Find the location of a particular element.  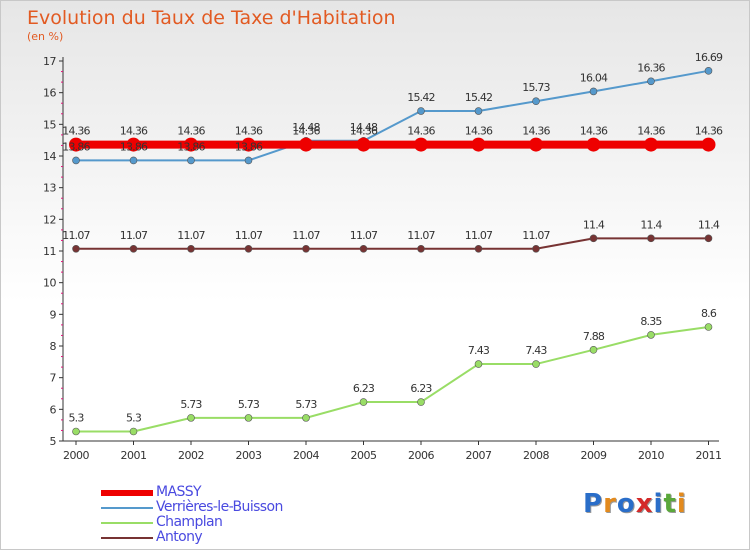

data-label: 16.04 is located at coordinates (594, 77).